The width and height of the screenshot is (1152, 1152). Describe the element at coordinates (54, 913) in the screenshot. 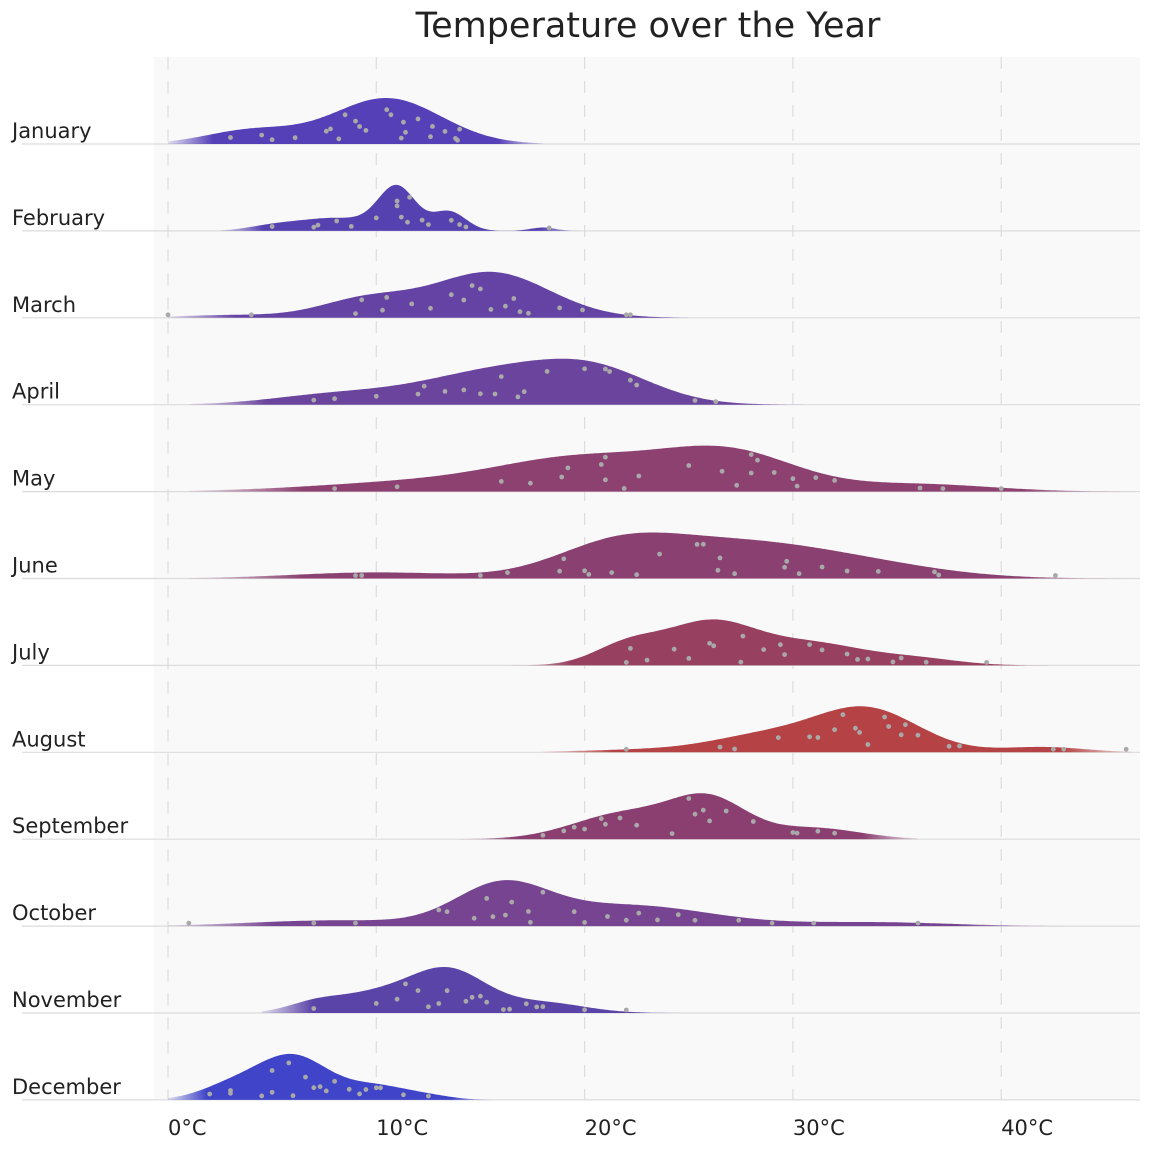

I see `month-label: October` at that location.